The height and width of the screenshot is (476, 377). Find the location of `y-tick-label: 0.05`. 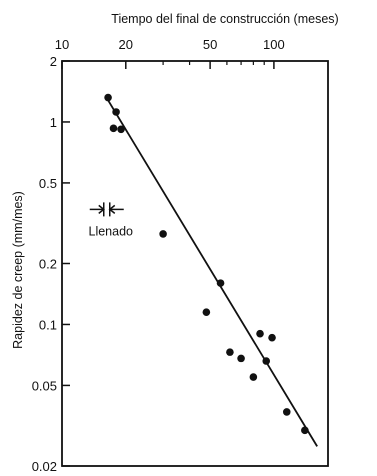

y-tick-label: 0.05 is located at coordinates (44, 385).